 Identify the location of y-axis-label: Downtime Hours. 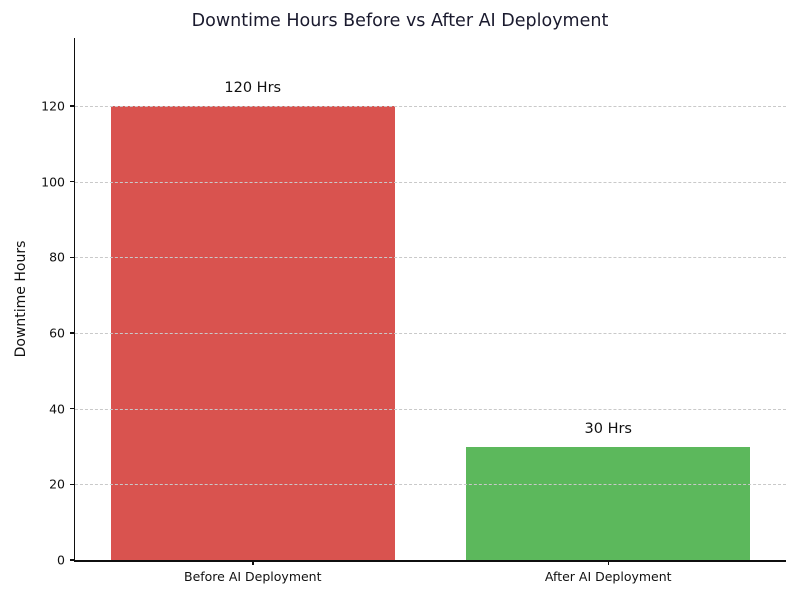
(21, 299).